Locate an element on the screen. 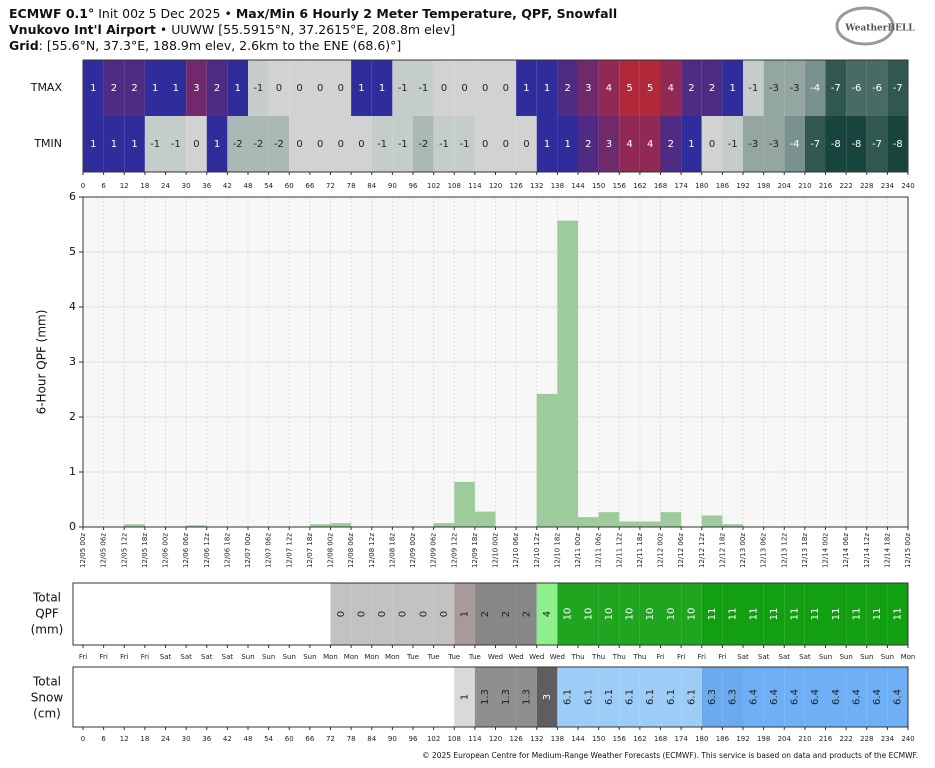 The image size is (935, 768). x-tick-label: 12/14 06z is located at coordinates (846, 550).